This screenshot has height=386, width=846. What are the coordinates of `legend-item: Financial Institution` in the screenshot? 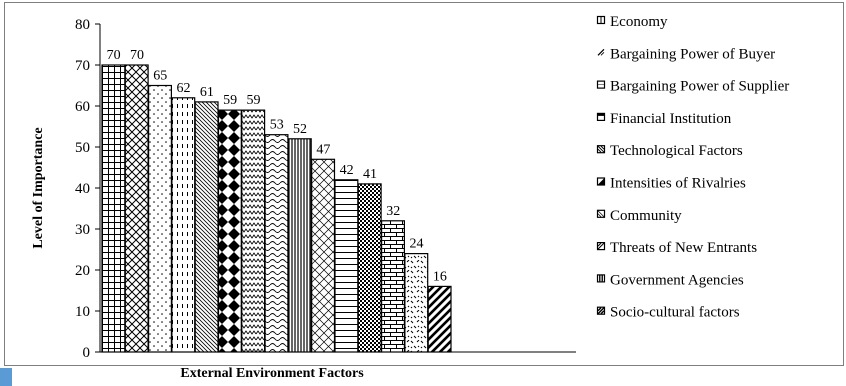 It's located at (664, 119).